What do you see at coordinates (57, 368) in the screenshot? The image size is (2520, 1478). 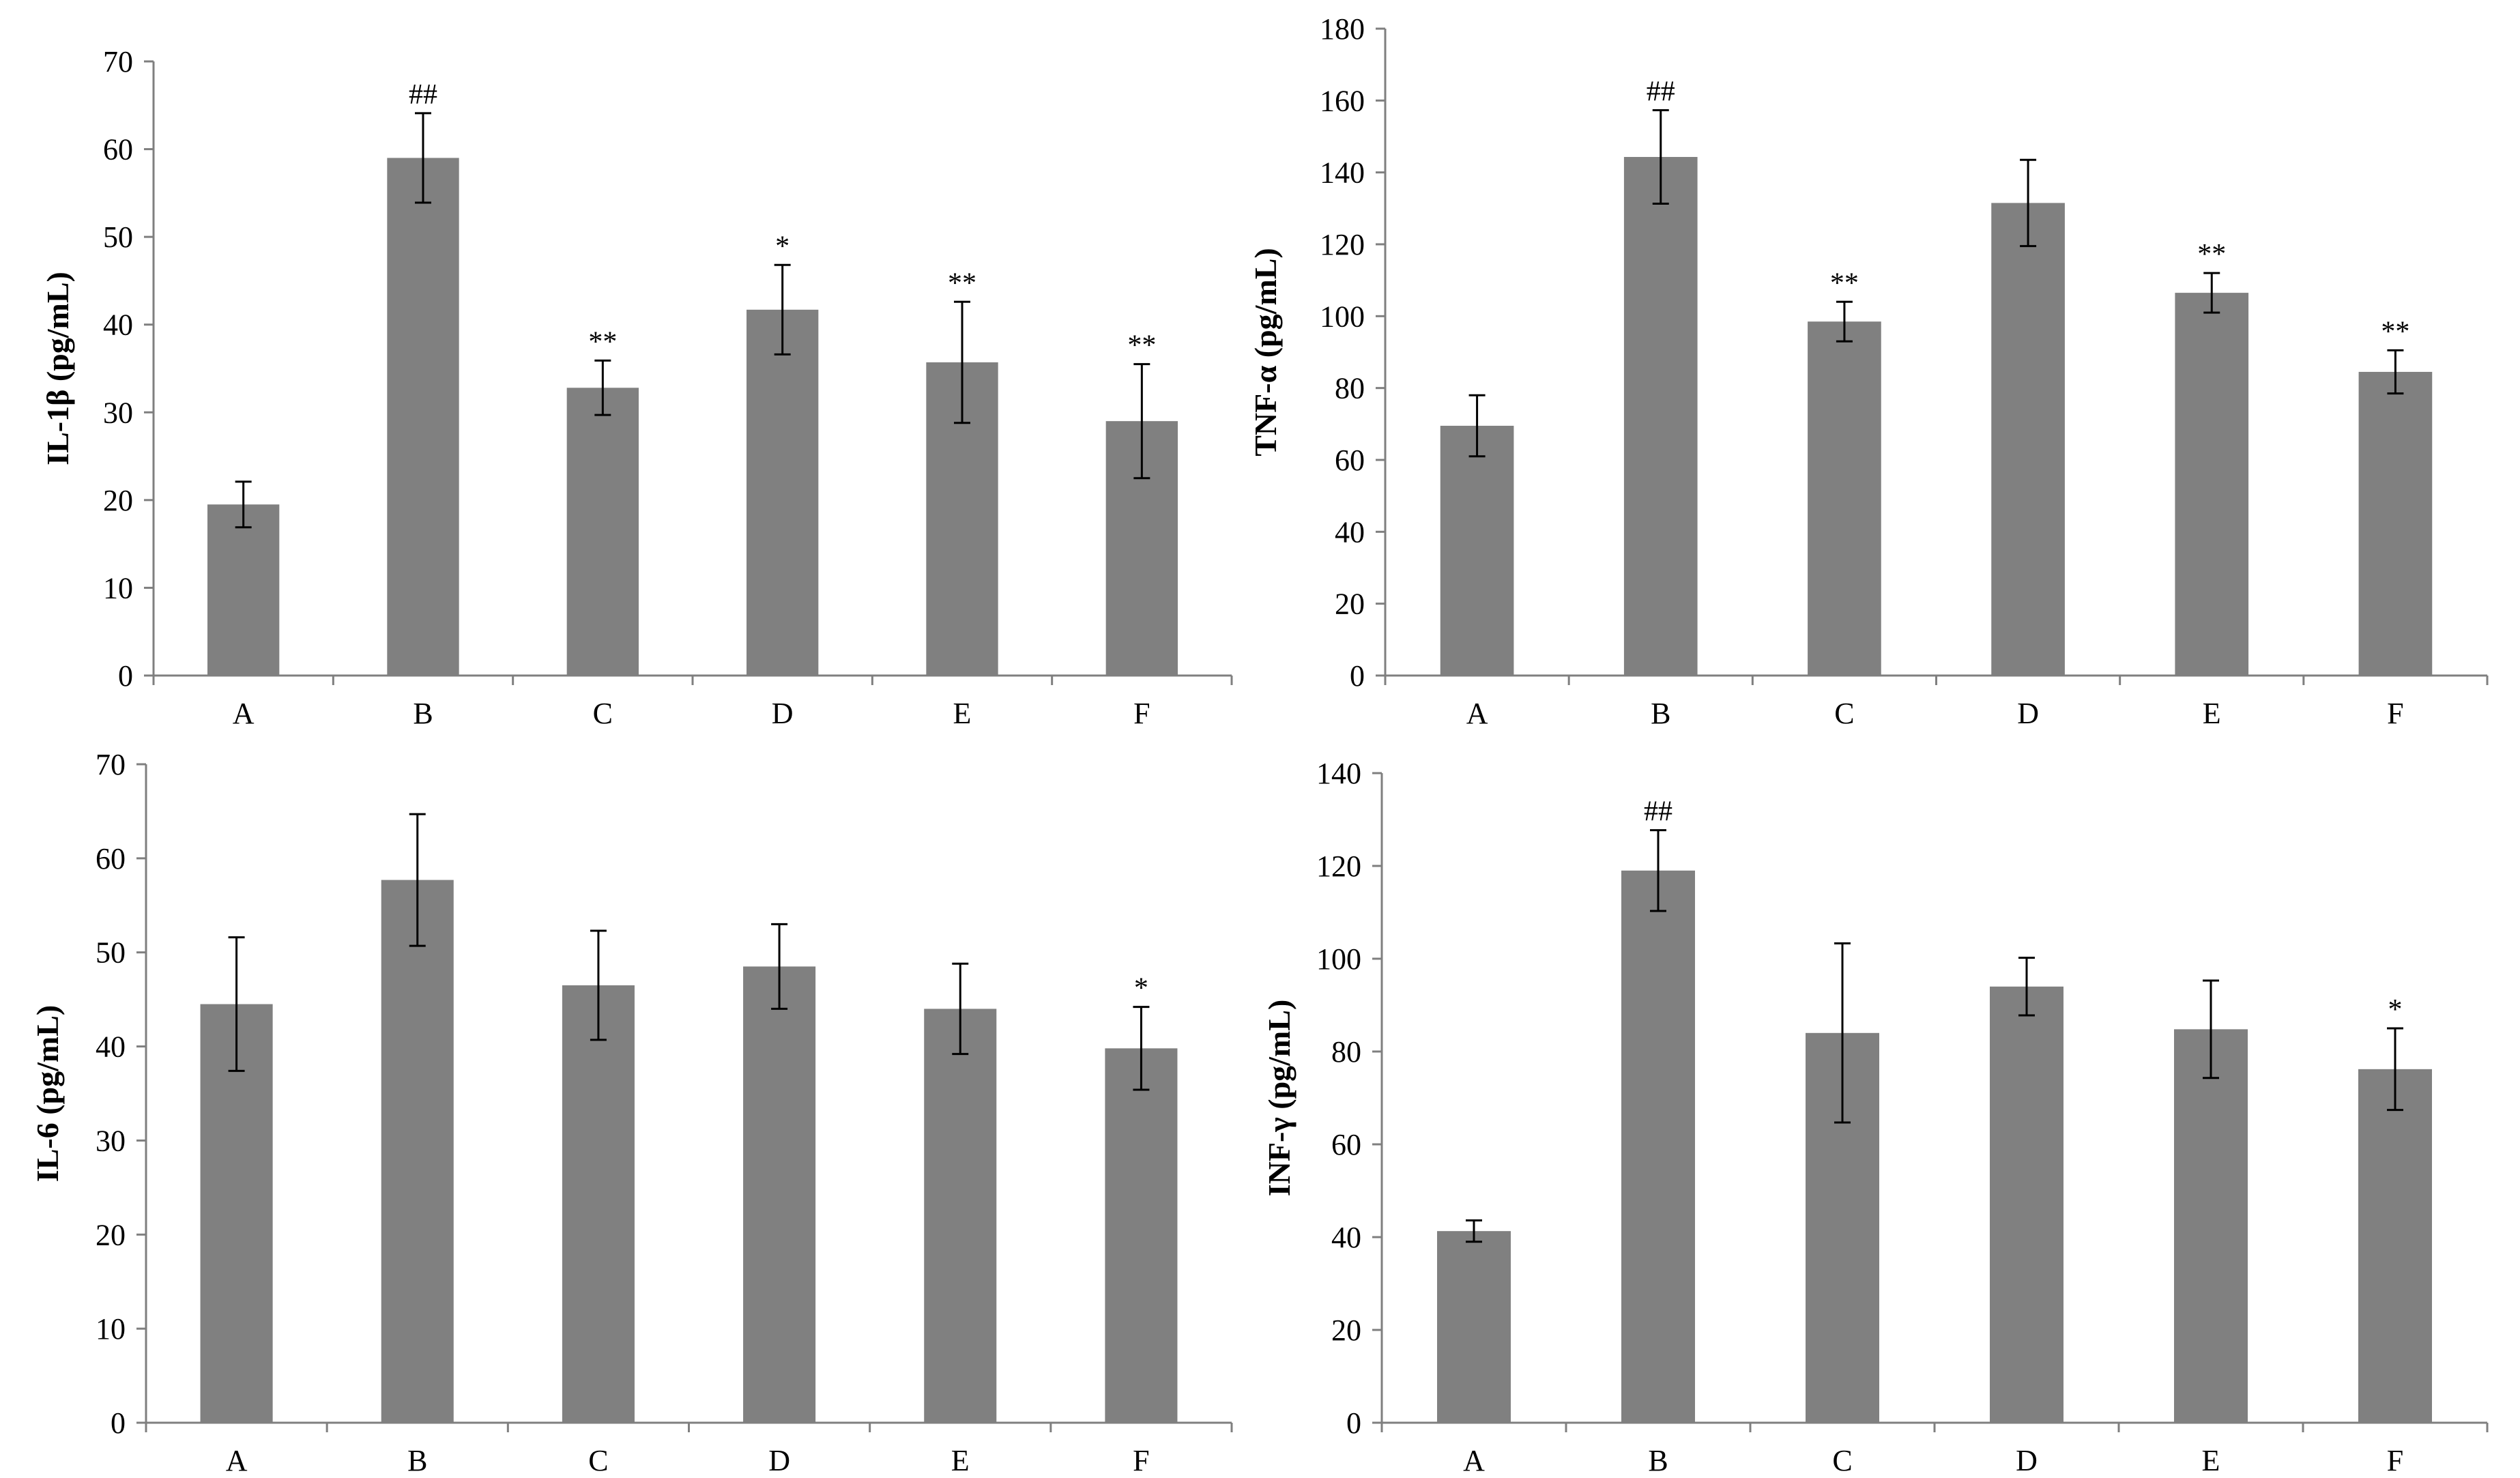 I see `y-axis-title: IL-1β (pg/mL)` at bounding box center [57, 368].